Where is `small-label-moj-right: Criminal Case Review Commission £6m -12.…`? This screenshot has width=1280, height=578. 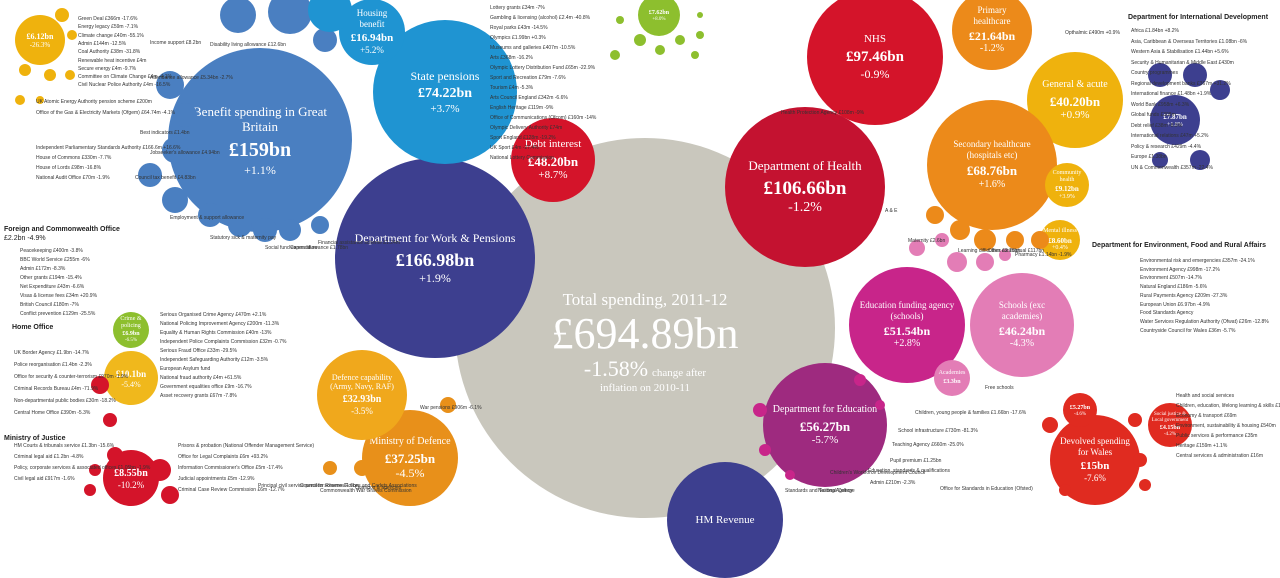
small-label-moj-right: Criminal Case Review Commission £6m -12.… is located at coordinates (231, 490).